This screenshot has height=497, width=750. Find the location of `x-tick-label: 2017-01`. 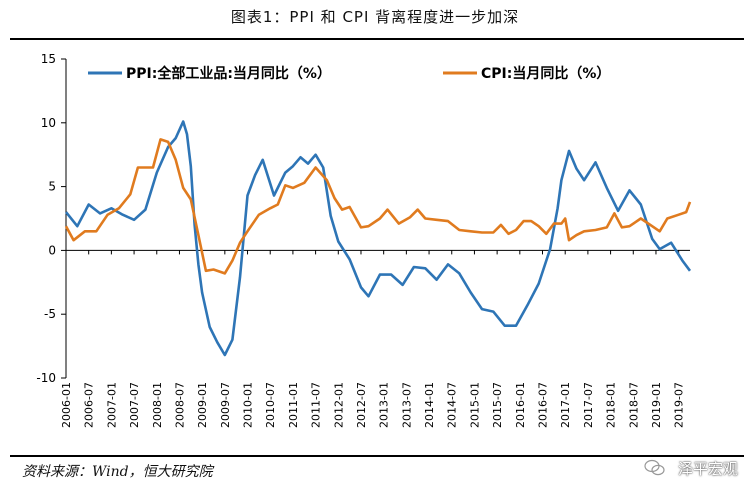

x-tick-label: 2017-01 is located at coordinates (565, 405).